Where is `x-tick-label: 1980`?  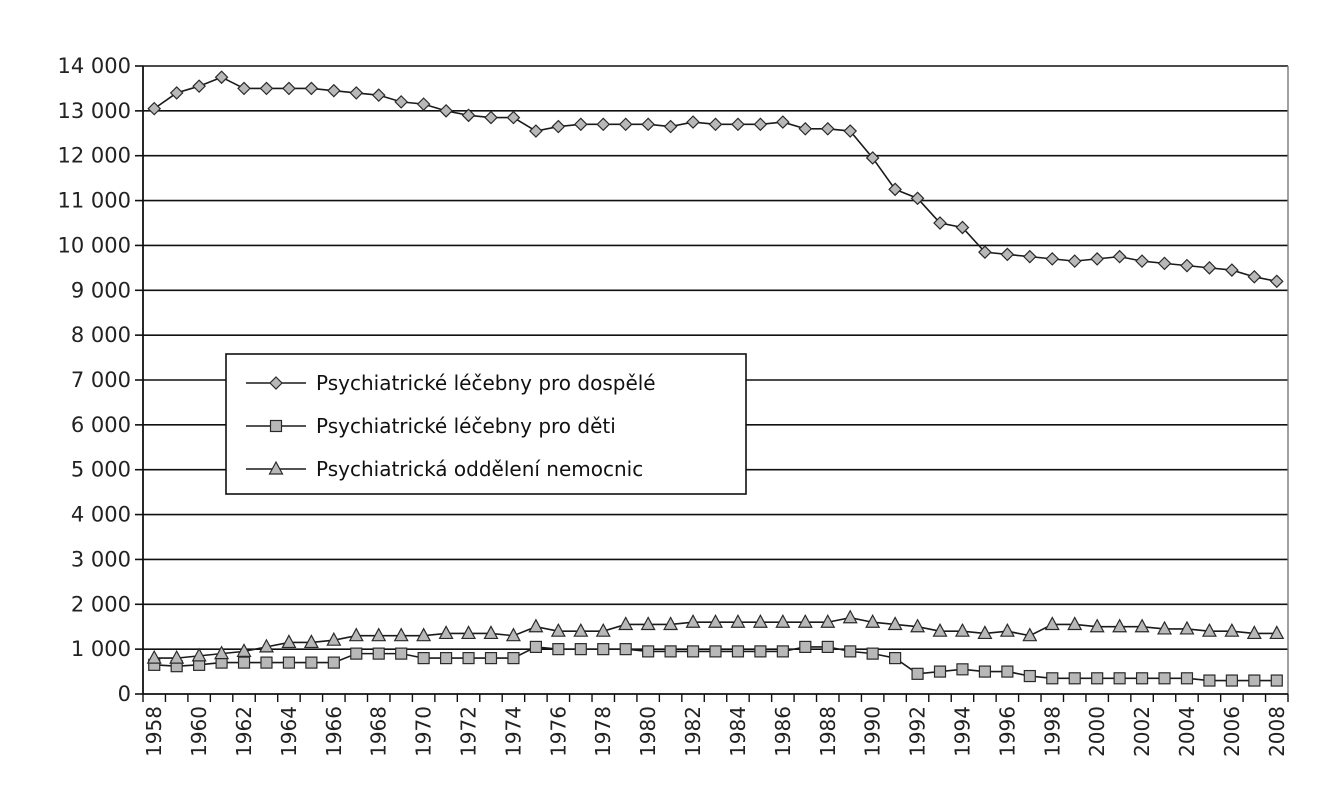
x-tick-label: 1980 is located at coordinates (648, 731).